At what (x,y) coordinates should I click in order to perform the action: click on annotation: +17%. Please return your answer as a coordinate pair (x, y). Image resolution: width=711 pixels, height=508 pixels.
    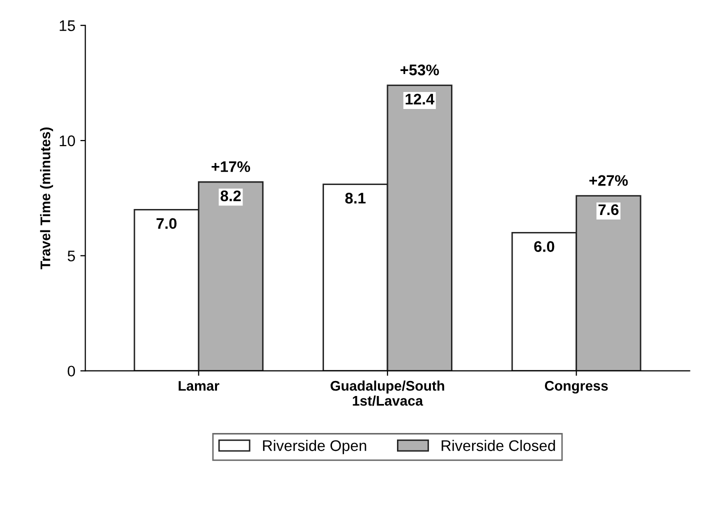
    Looking at the image, I should click on (231, 166).